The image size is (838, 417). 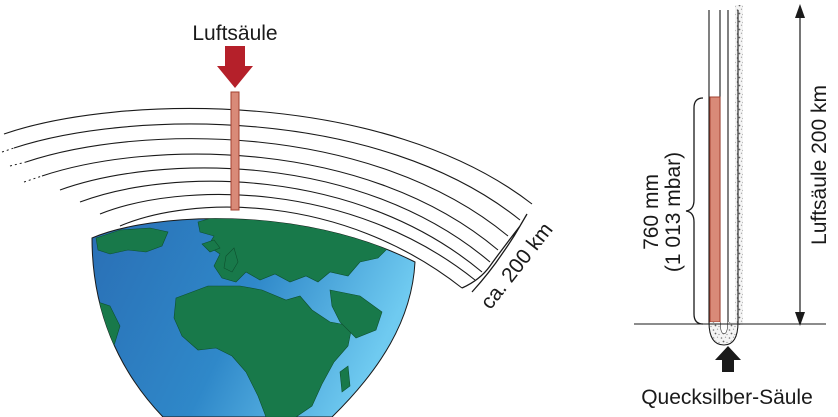 What do you see at coordinates (345, 379) in the screenshot?
I see `island-madagascar` at bounding box center [345, 379].